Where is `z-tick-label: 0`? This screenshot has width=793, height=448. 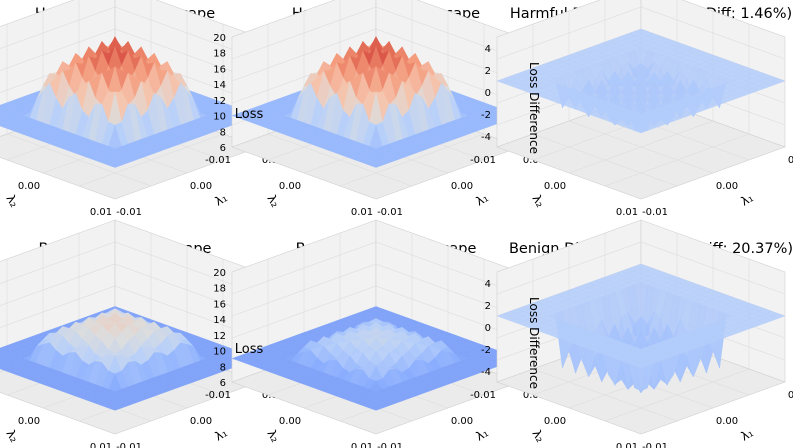
z-tick-label: 0 is located at coordinates (488, 328).